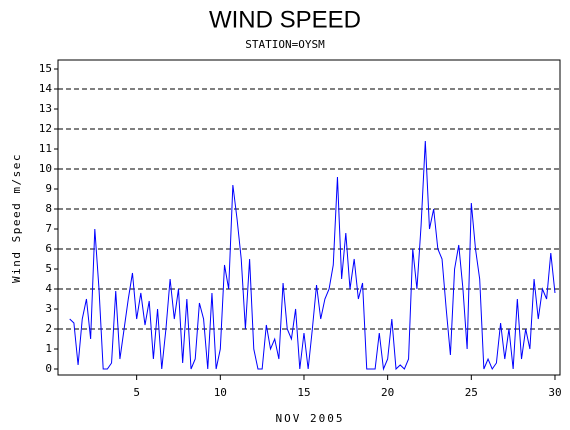 This screenshot has width=570, height=430. Describe the element at coordinates (220, 392) in the screenshot. I see `x-tick-label: 10` at that location.